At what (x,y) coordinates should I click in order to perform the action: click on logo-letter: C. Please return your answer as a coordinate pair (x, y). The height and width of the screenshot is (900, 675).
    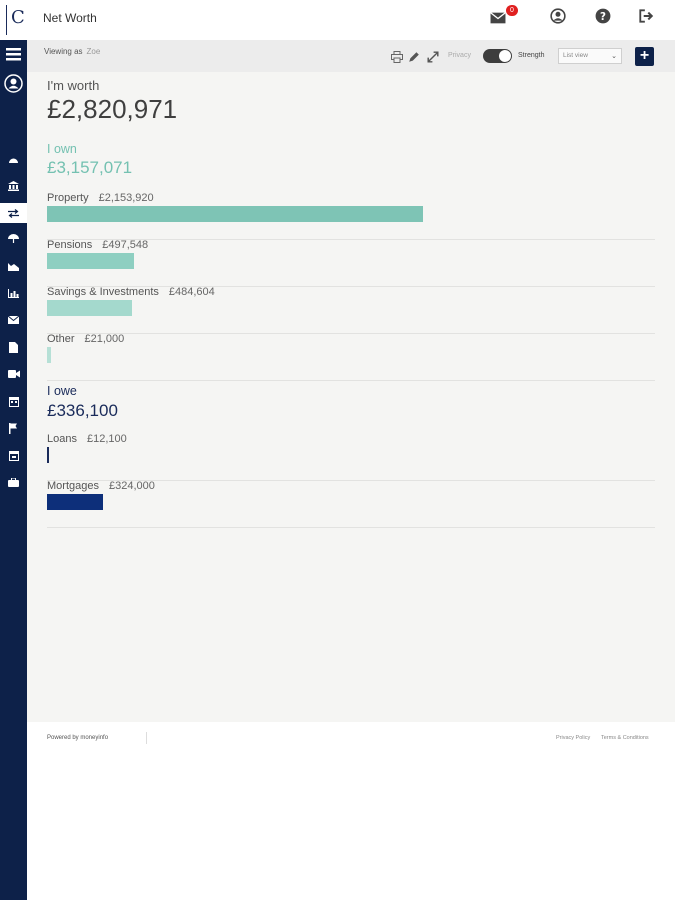
    Looking at the image, I should click on (18, 17).